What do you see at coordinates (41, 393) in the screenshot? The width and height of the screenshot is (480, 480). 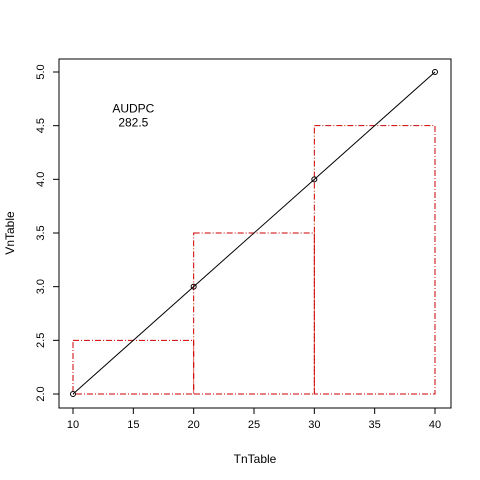 I see `y-tick-label-1: 2.0` at bounding box center [41, 393].